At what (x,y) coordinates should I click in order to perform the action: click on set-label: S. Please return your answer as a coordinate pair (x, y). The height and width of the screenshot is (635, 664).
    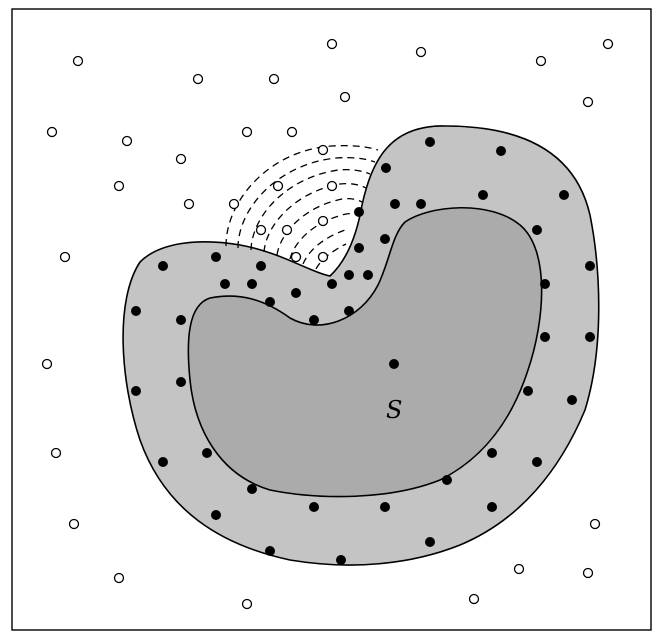
    Looking at the image, I should click on (394, 410).